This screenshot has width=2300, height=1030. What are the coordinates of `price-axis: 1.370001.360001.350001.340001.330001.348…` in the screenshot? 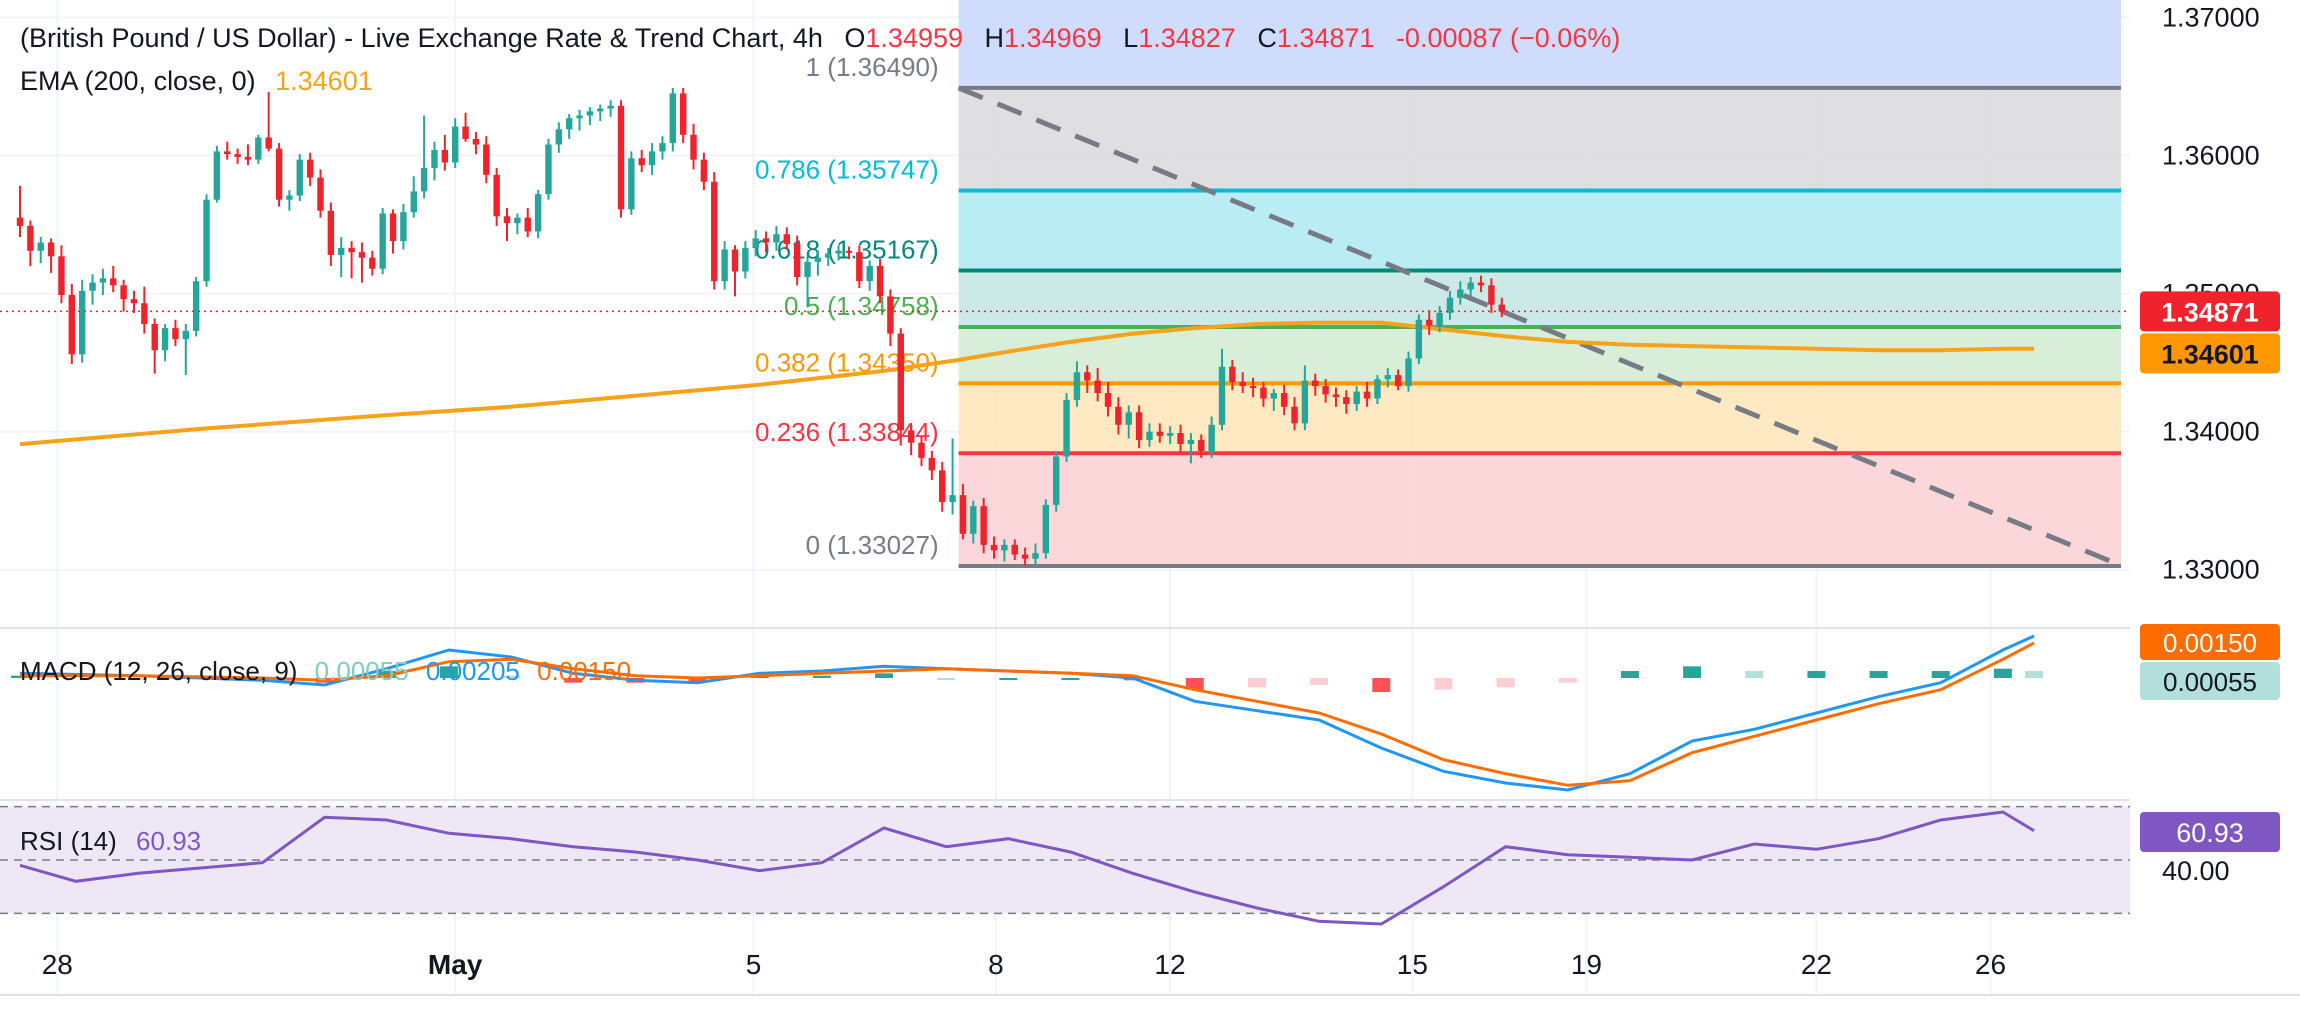 It's located at (2210, 293).